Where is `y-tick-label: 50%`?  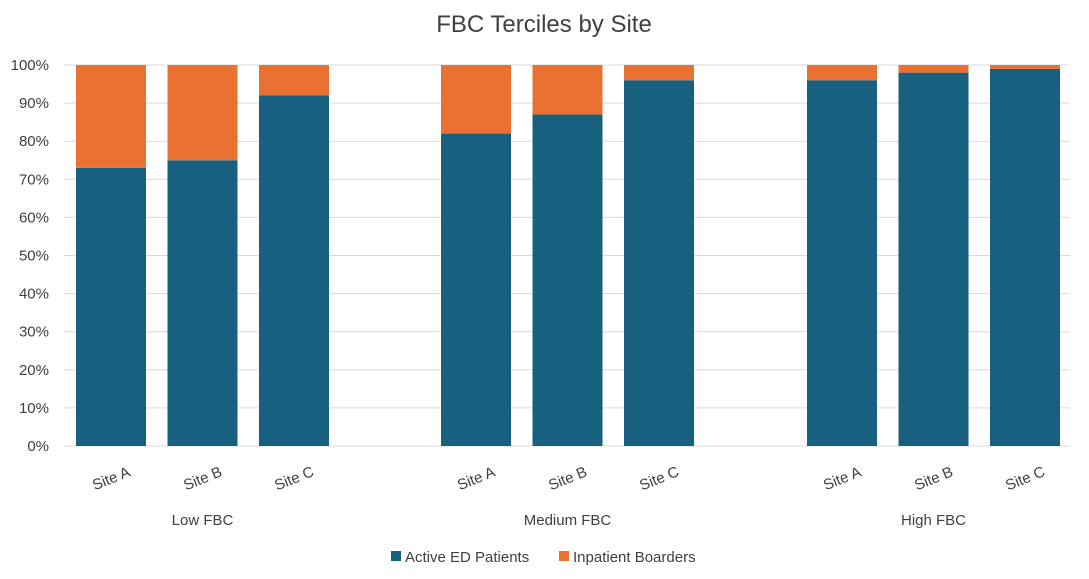
y-tick-label: 50% is located at coordinates (34, 256).